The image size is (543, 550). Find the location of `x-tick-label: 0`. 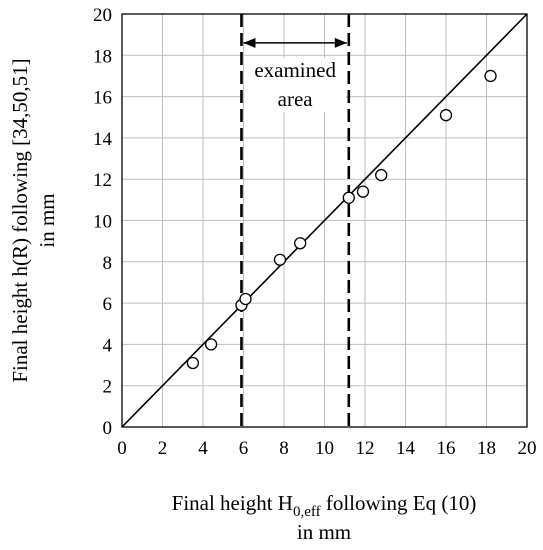

x-tick-label: 0 is located at coordinates (122, 448).